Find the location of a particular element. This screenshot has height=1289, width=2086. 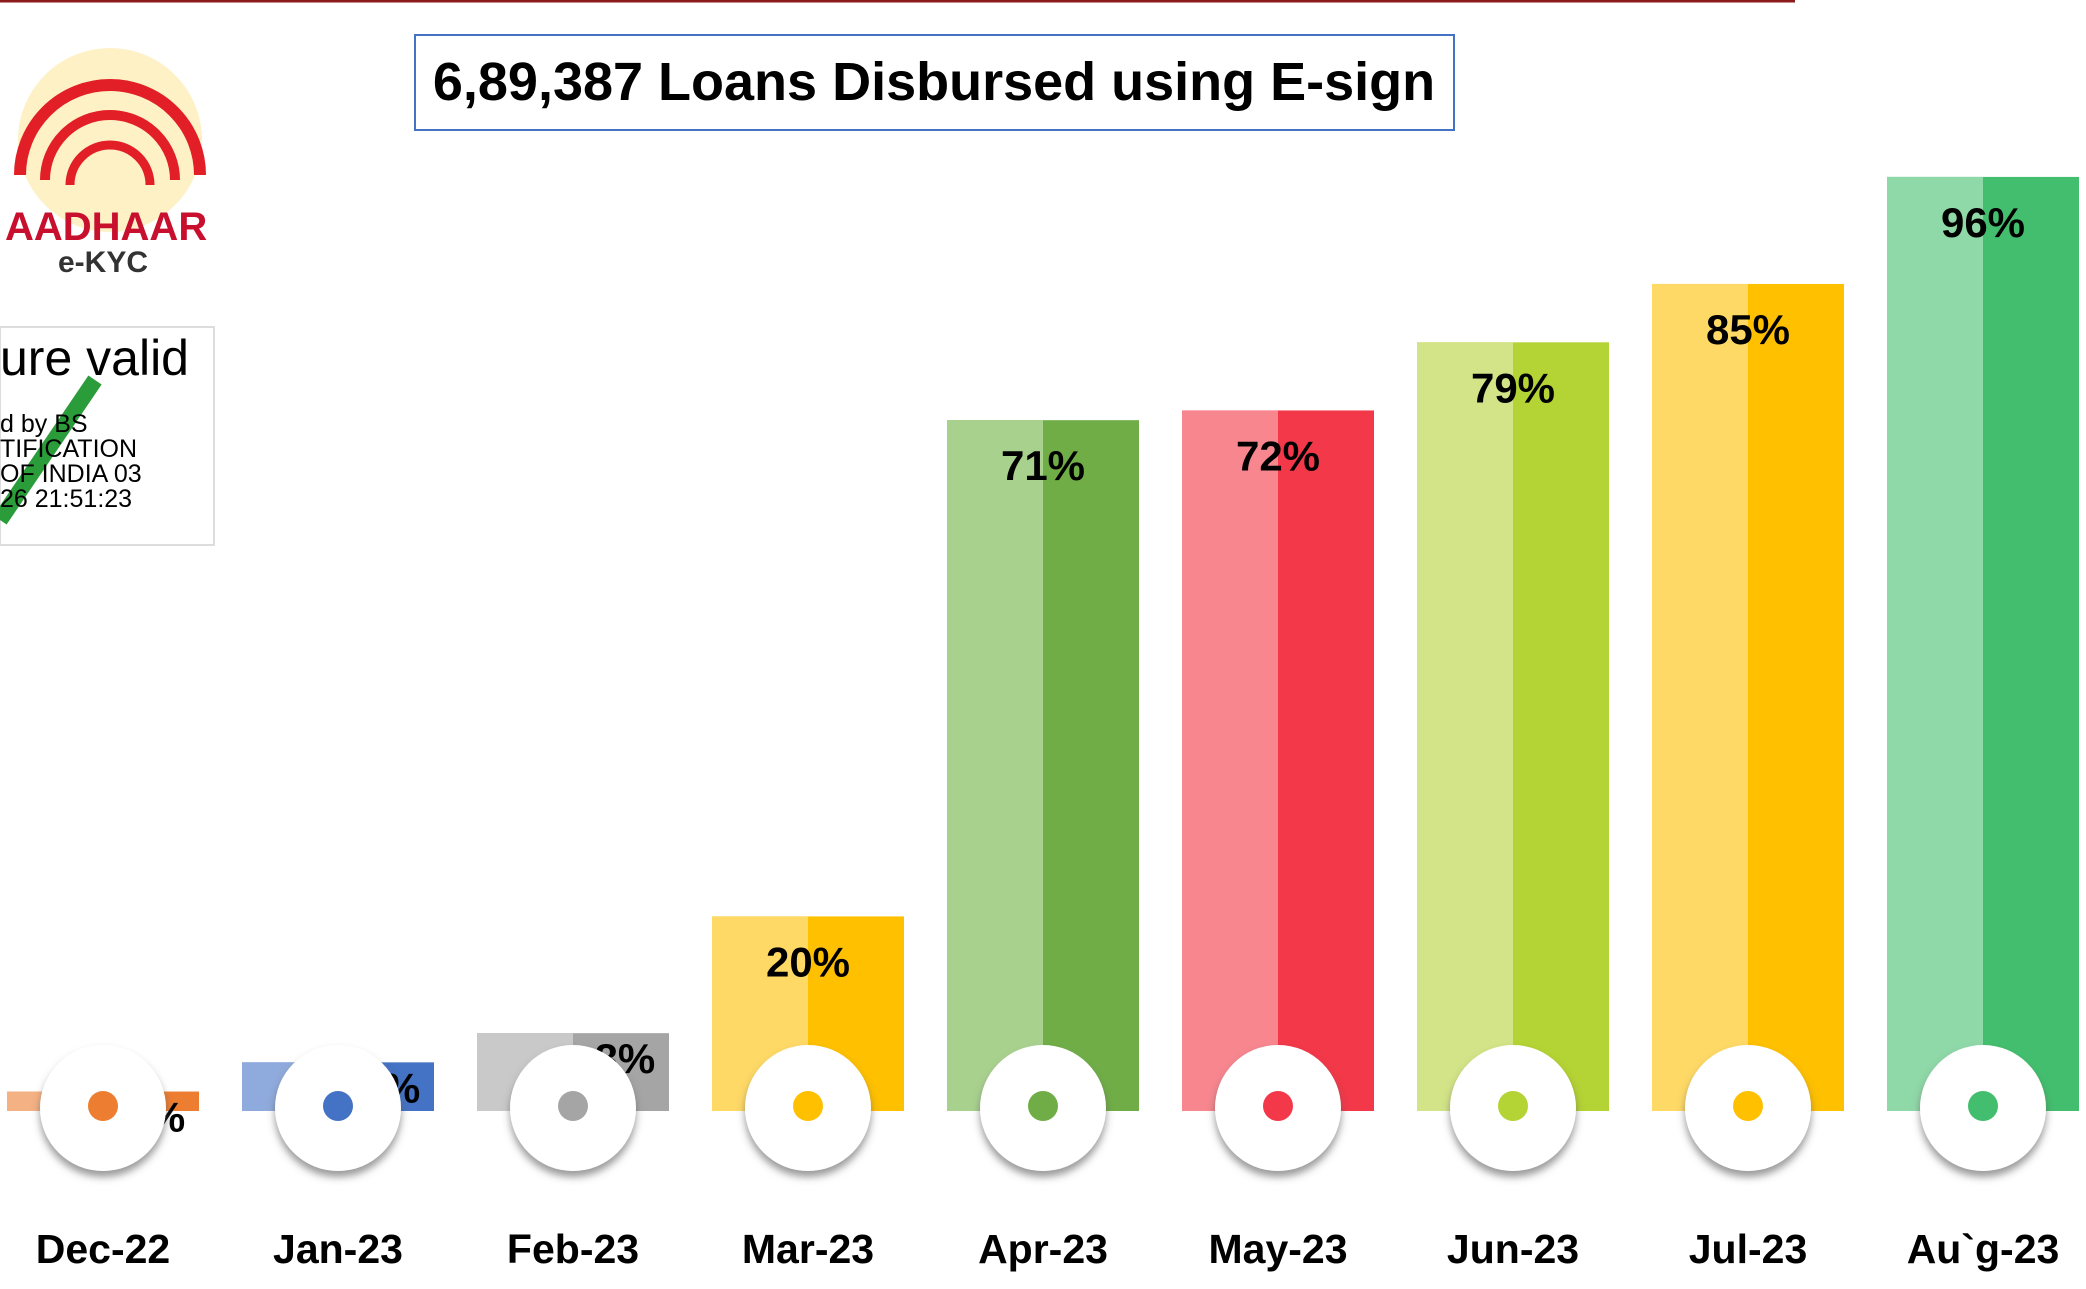

x-tick-label: Jul-23 is located at coordinates (1748, 1249).